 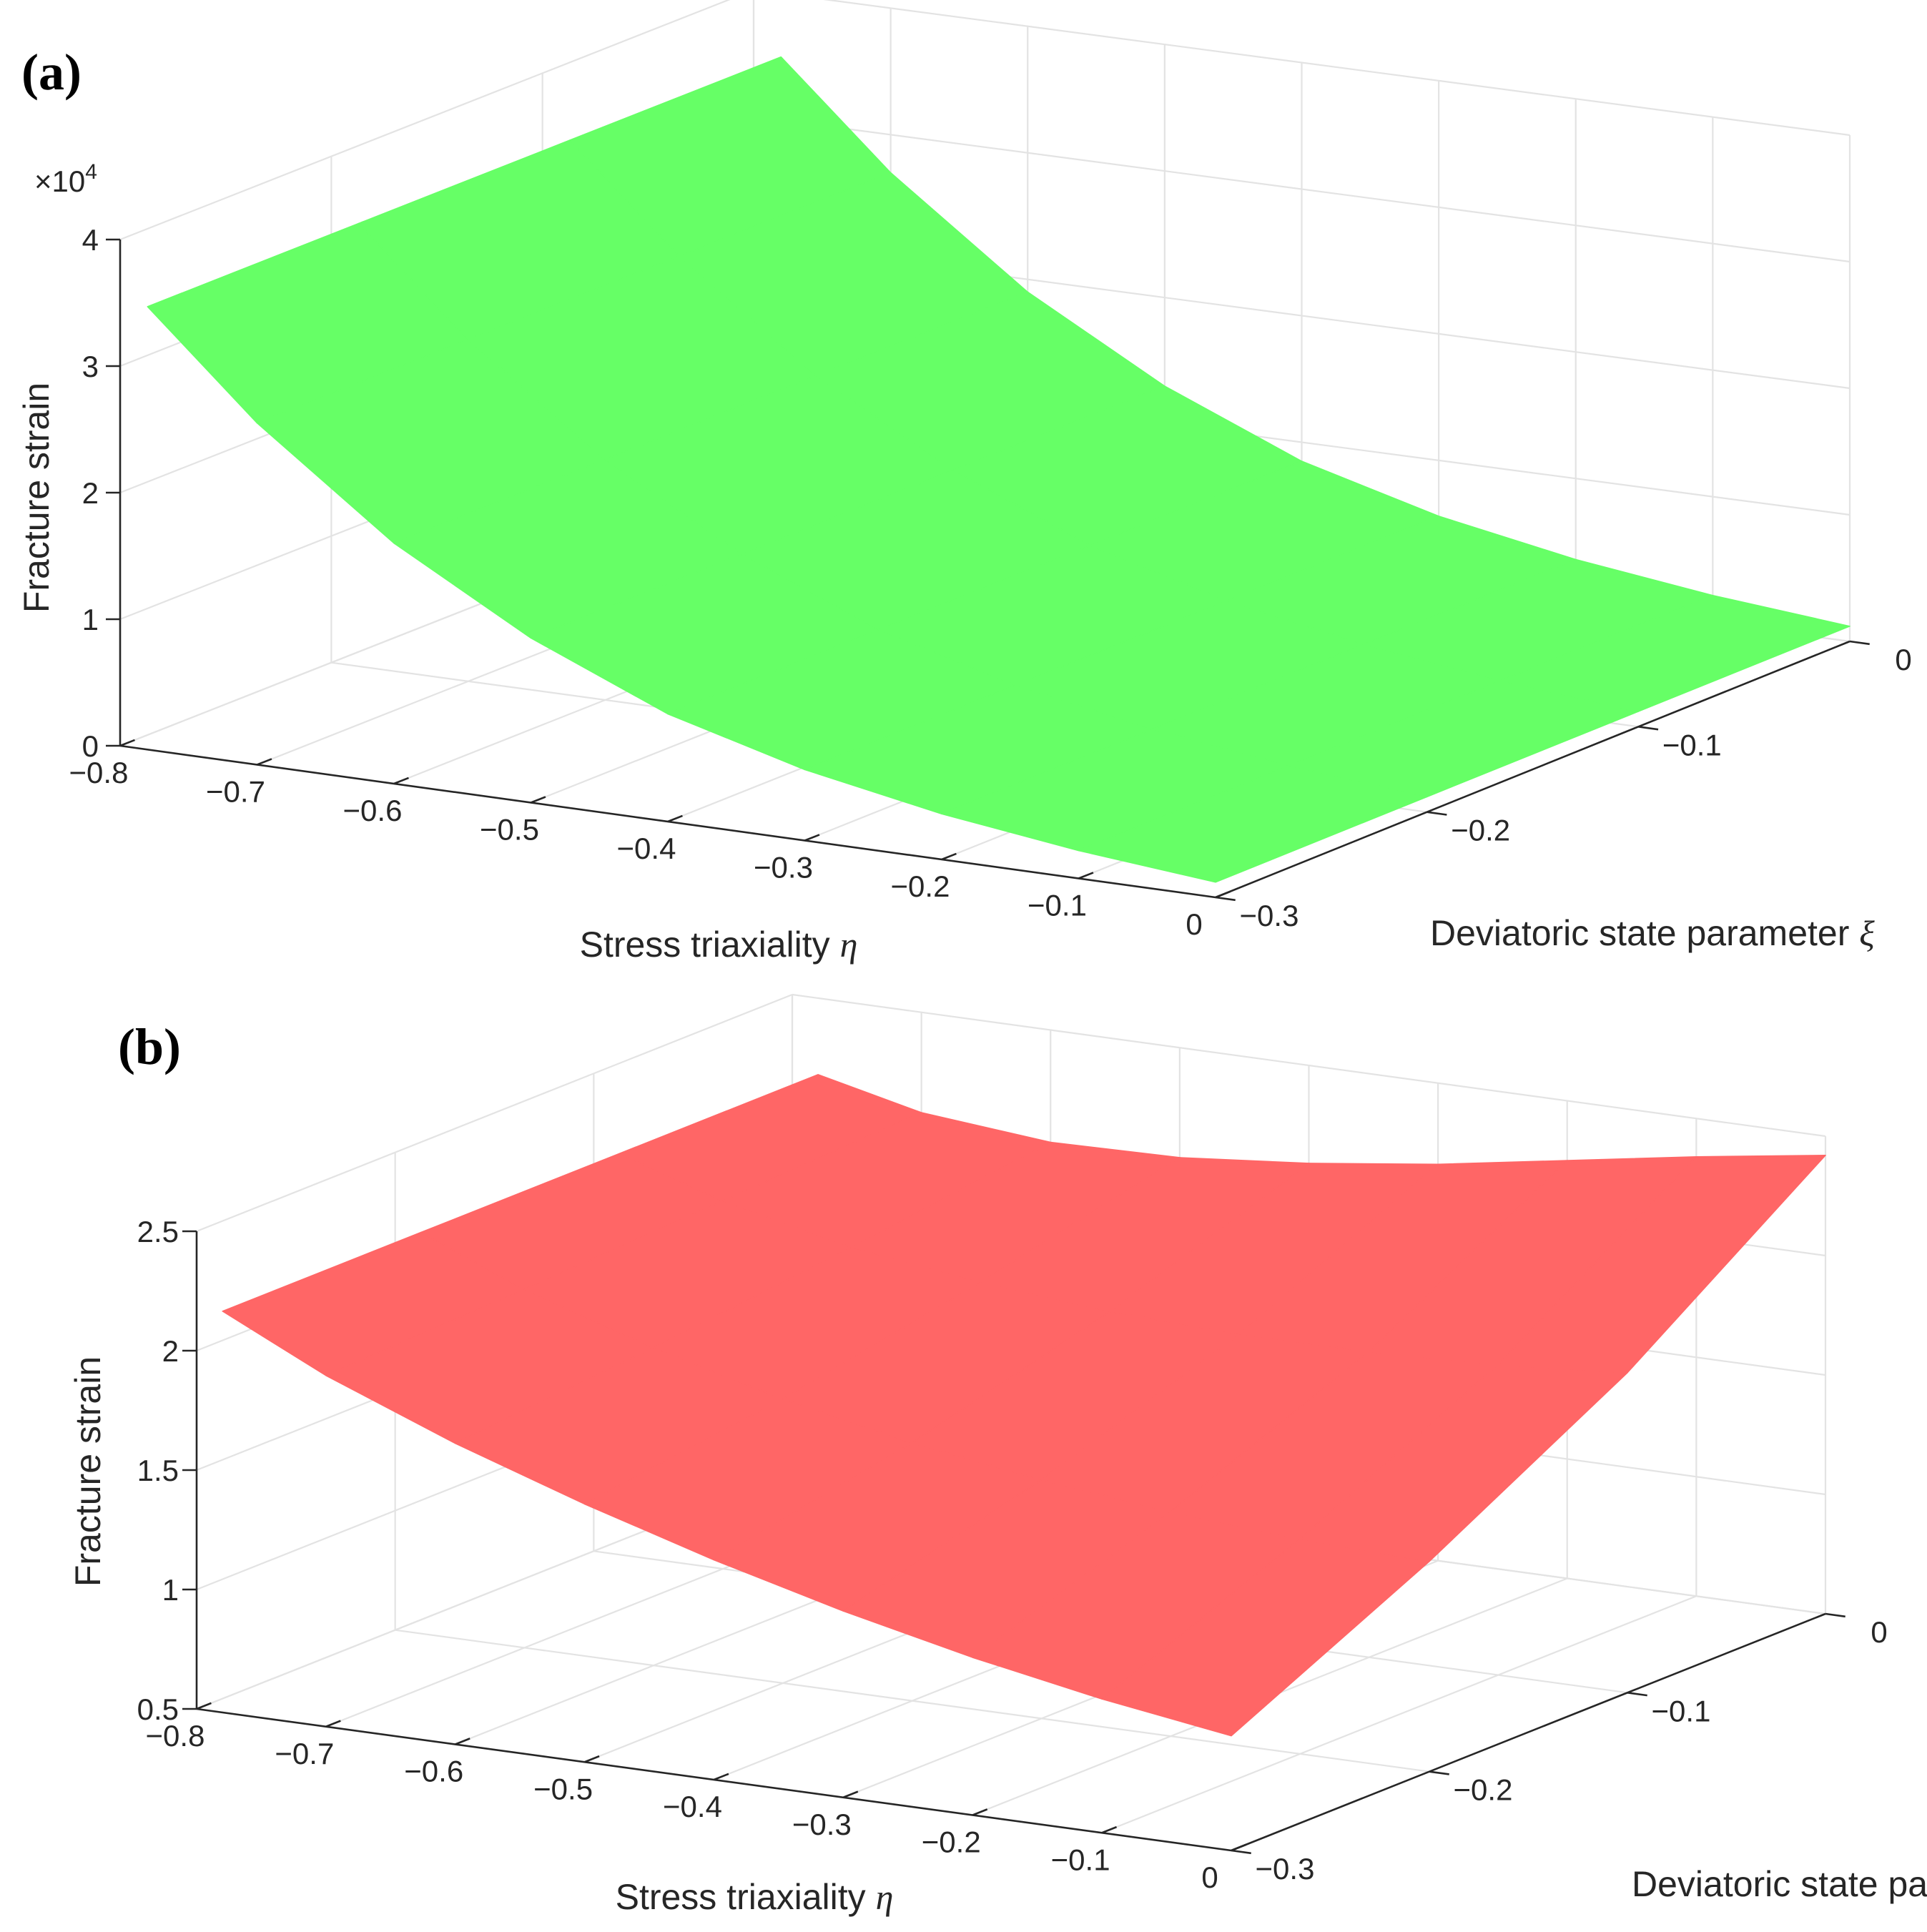 I want to click on y-axis-symbol: ξ, so click(x=1867, y=933).